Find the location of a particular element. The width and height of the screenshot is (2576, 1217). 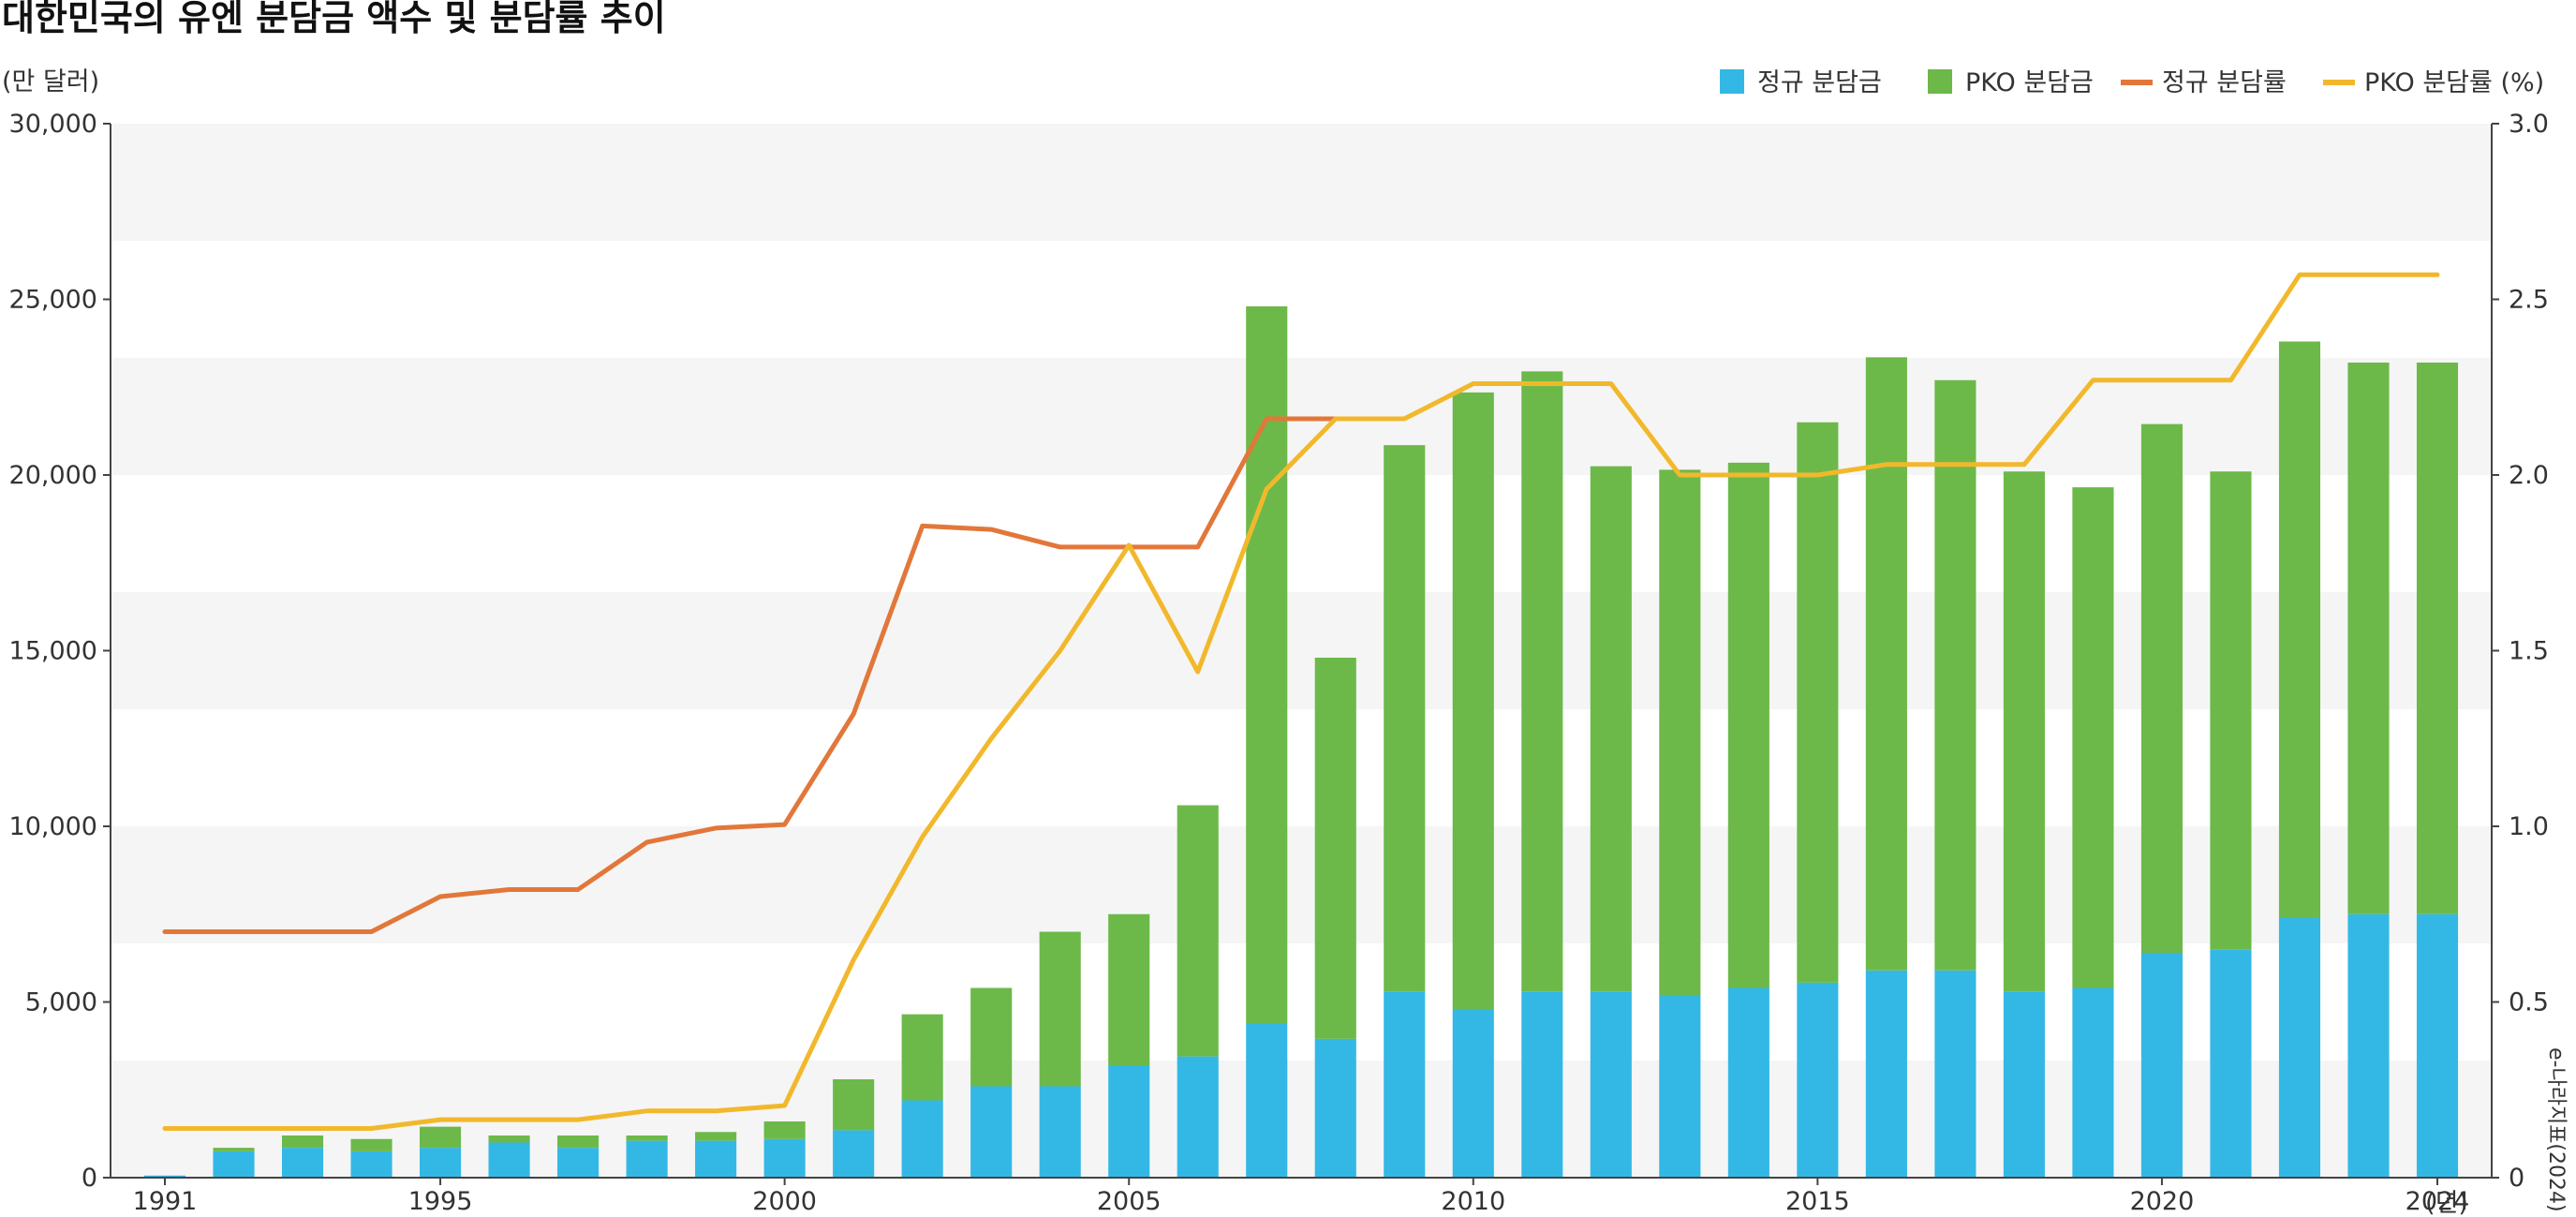

legend-label-0: 정규 분담금 is located at coordinates (1820, 82).